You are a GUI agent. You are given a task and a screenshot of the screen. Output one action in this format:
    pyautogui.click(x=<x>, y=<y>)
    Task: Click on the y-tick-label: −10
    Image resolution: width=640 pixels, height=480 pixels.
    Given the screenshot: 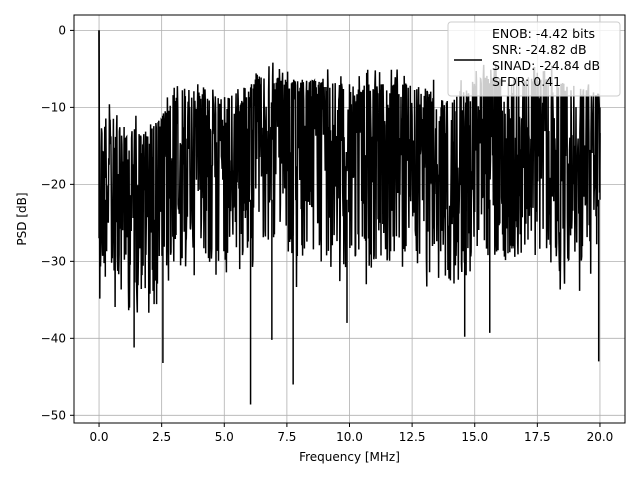 What is the action you would take?
    pyautogui.click(x=53, y=107)
    